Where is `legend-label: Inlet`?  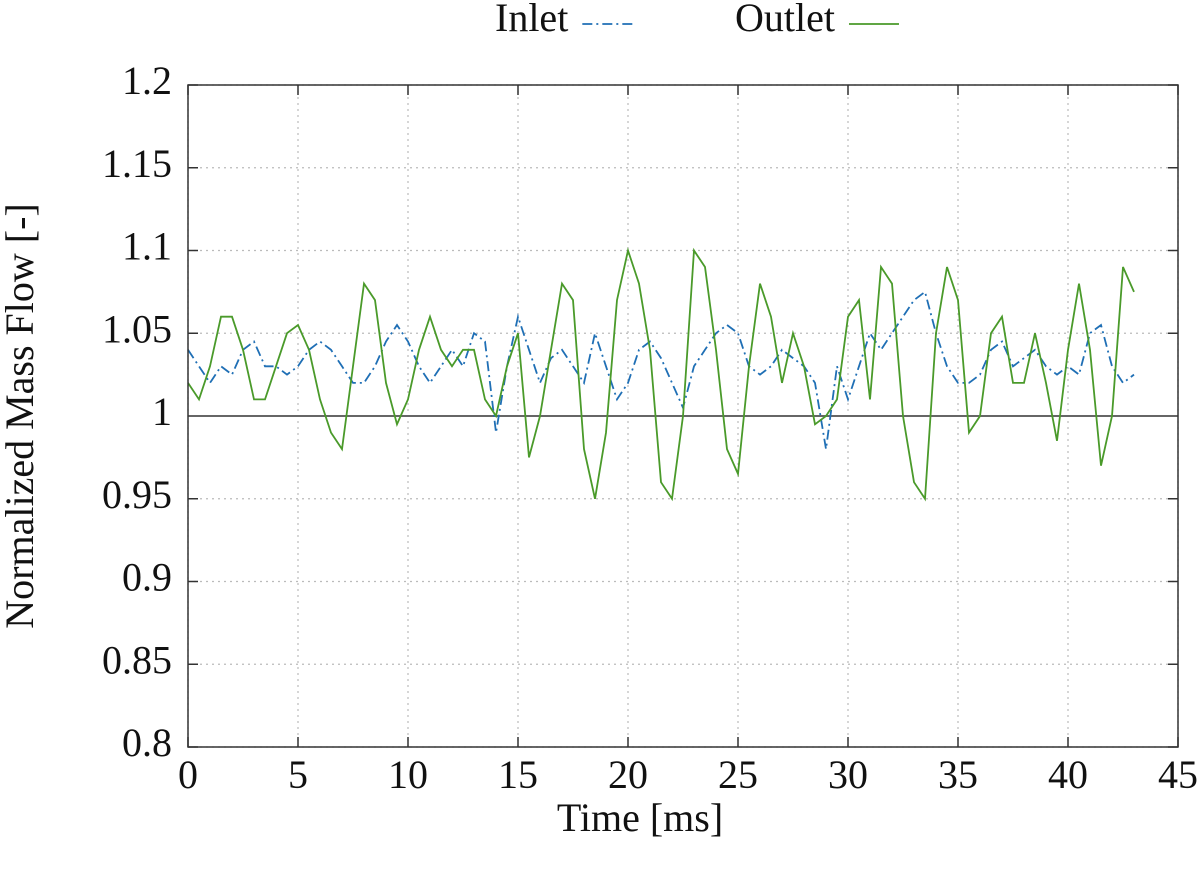
legend-label: Inlet is located at coordinates (531, 20).